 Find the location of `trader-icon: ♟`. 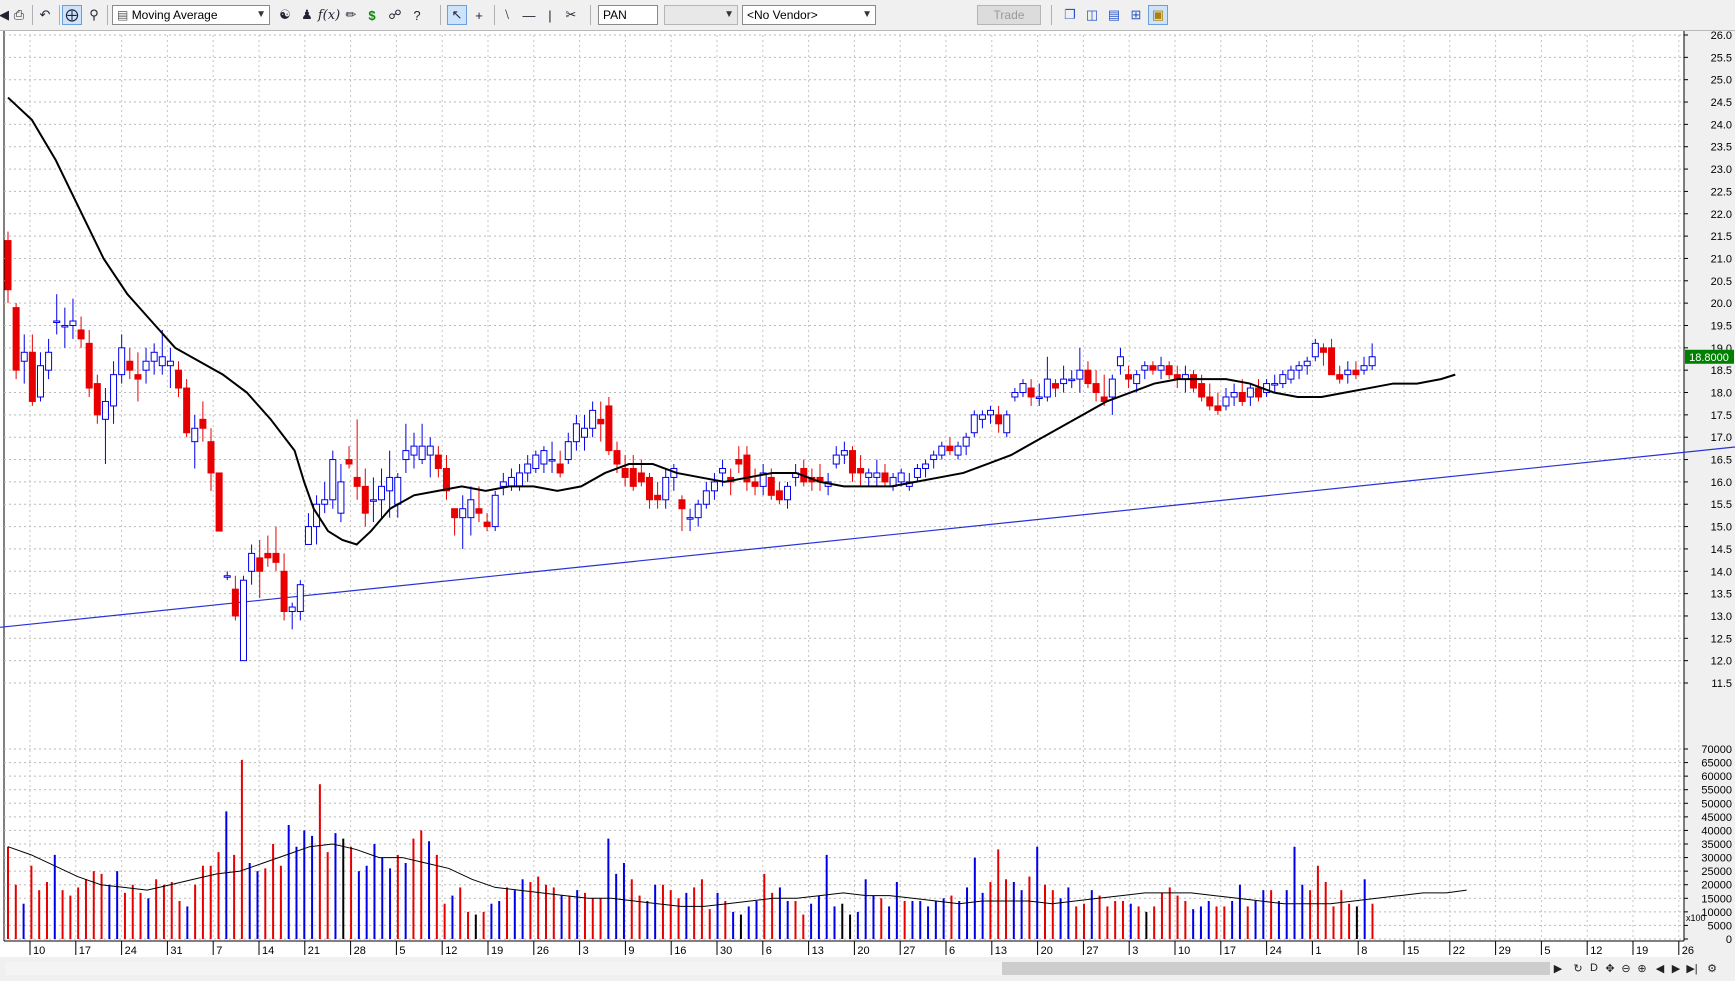

trader-icon: ♟ is located at coordinates (307, 14).